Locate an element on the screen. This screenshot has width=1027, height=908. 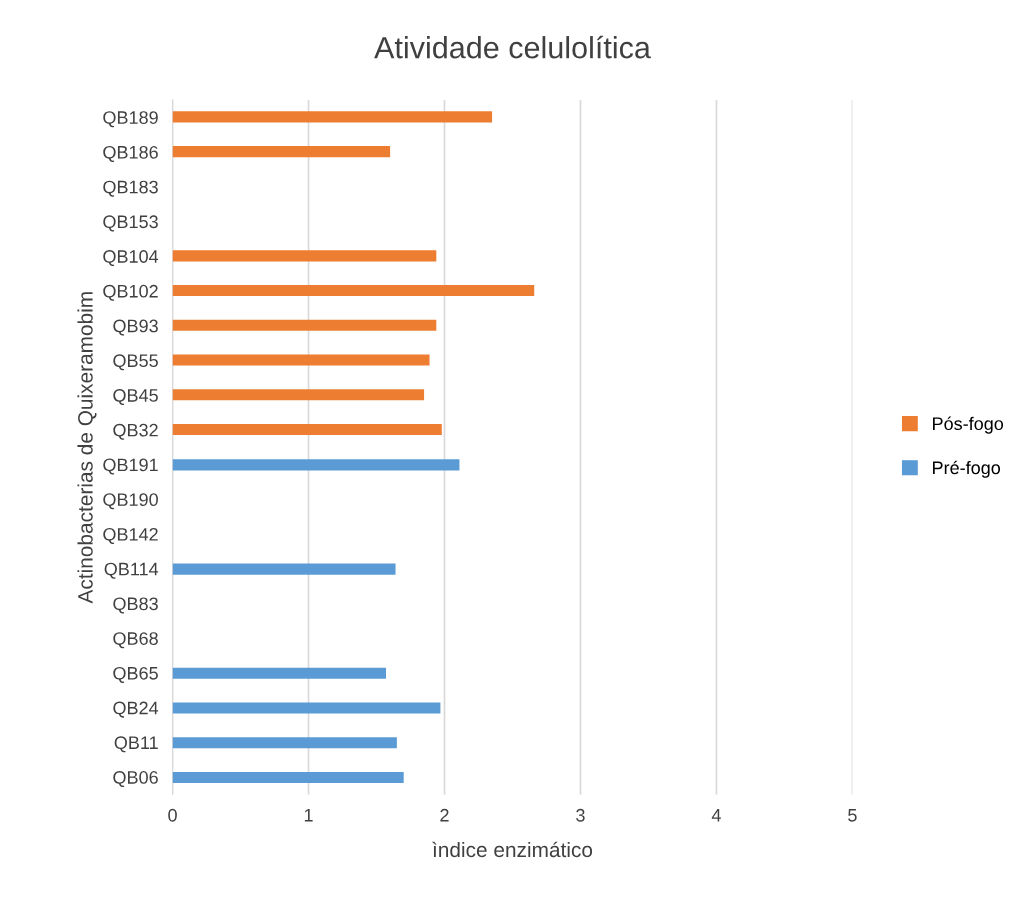
x-tick-label: 5 is located at coordinates (852, 815).